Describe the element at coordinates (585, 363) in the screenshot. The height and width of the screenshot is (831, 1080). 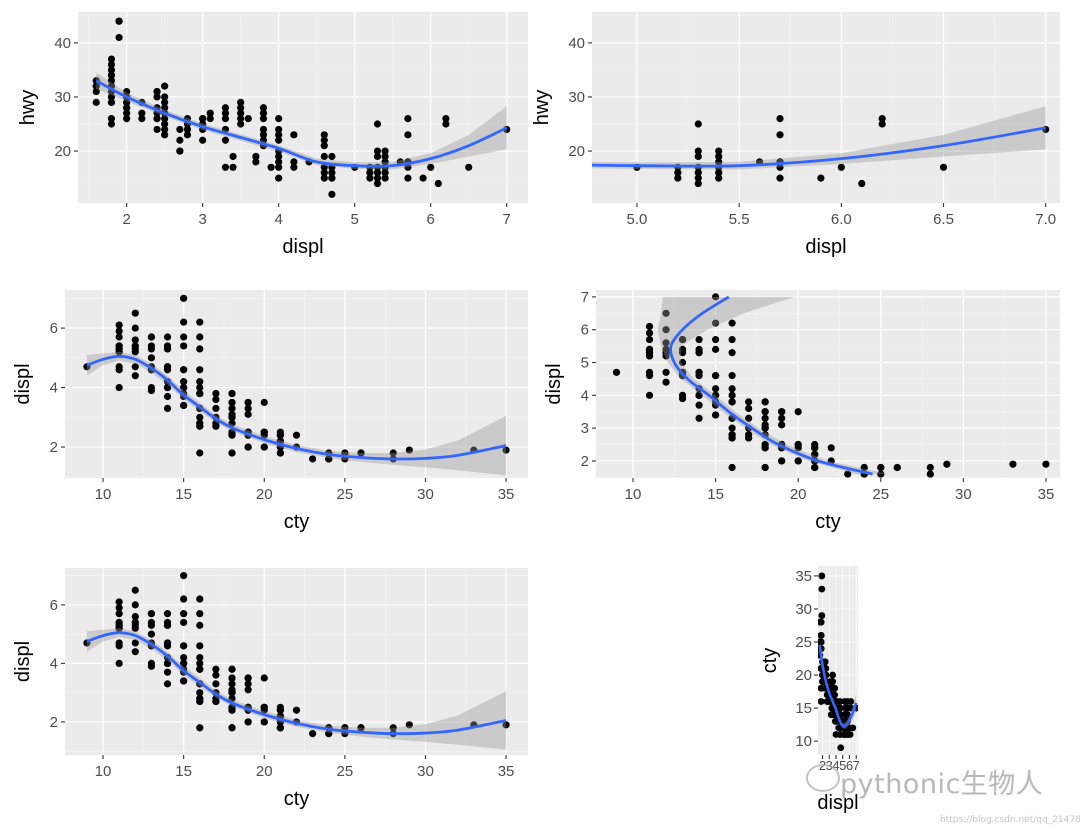
I see `y-tick-label: 5` at that location.